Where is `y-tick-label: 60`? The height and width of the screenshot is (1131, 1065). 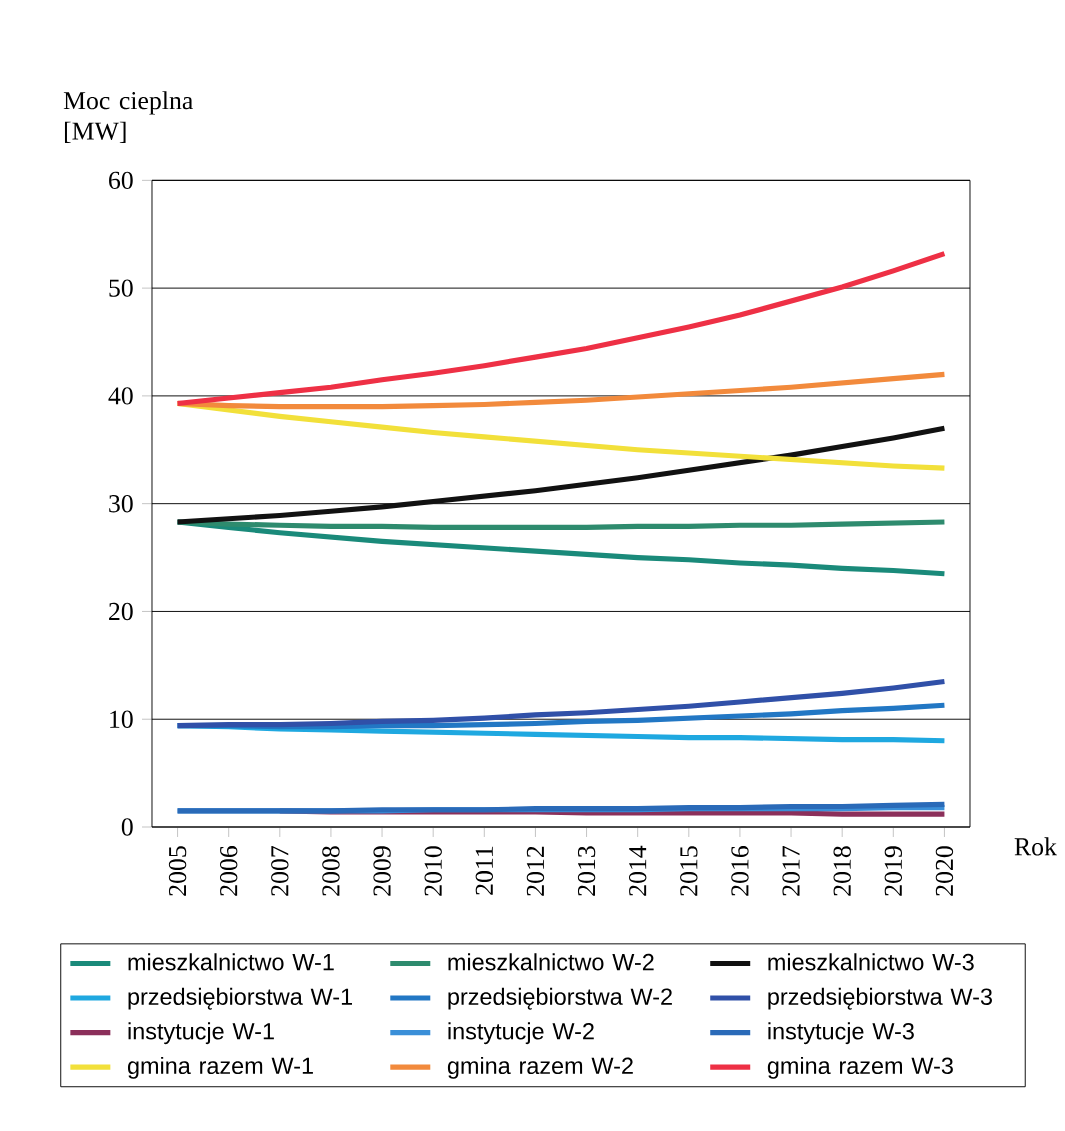 y-tick-label: 60 is located at coordinates (121, 180).